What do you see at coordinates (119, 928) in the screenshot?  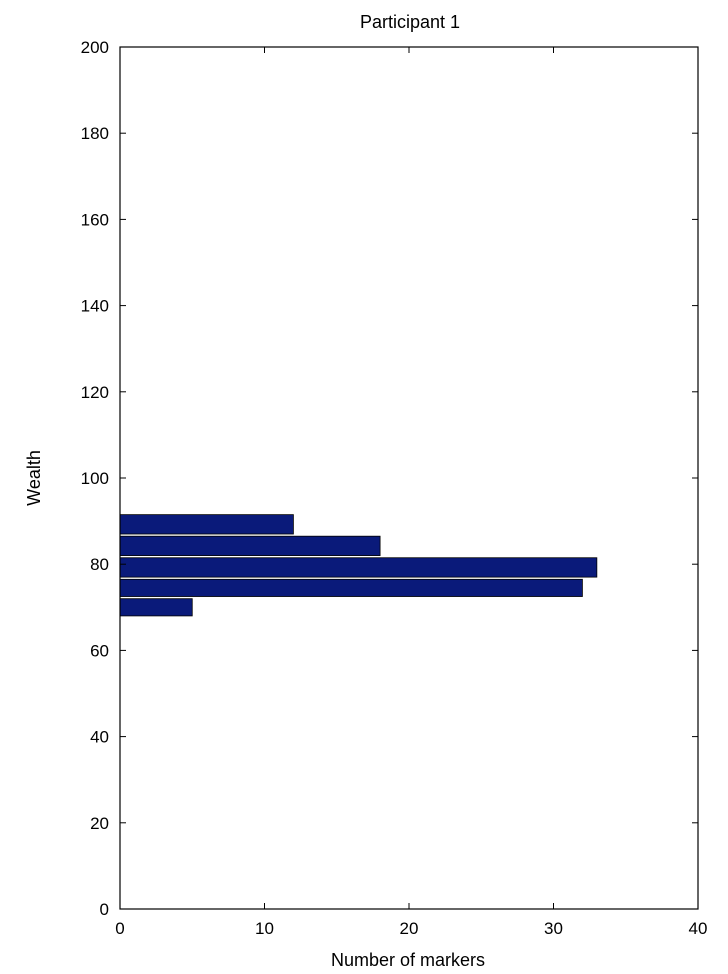 I see `x-tick-label-0: 0` at bounding box center [119, 928].